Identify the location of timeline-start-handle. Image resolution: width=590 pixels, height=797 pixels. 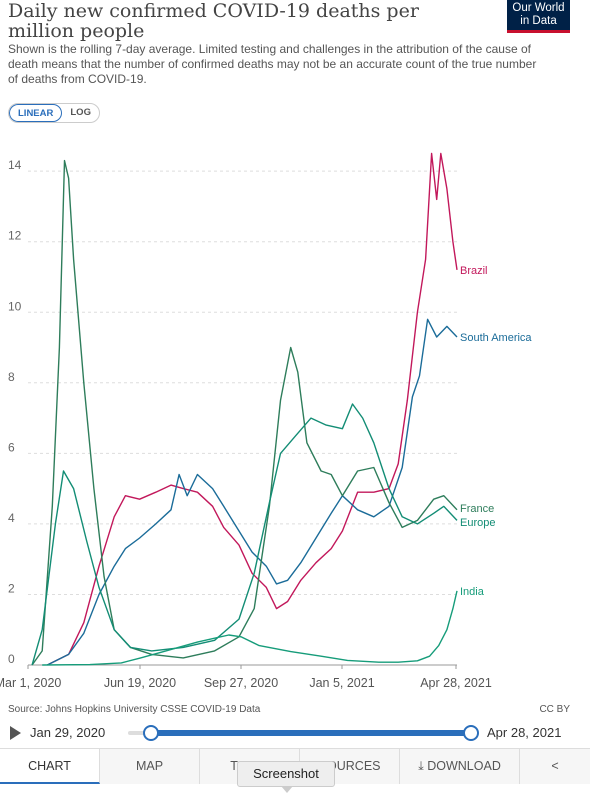
(151, 733).